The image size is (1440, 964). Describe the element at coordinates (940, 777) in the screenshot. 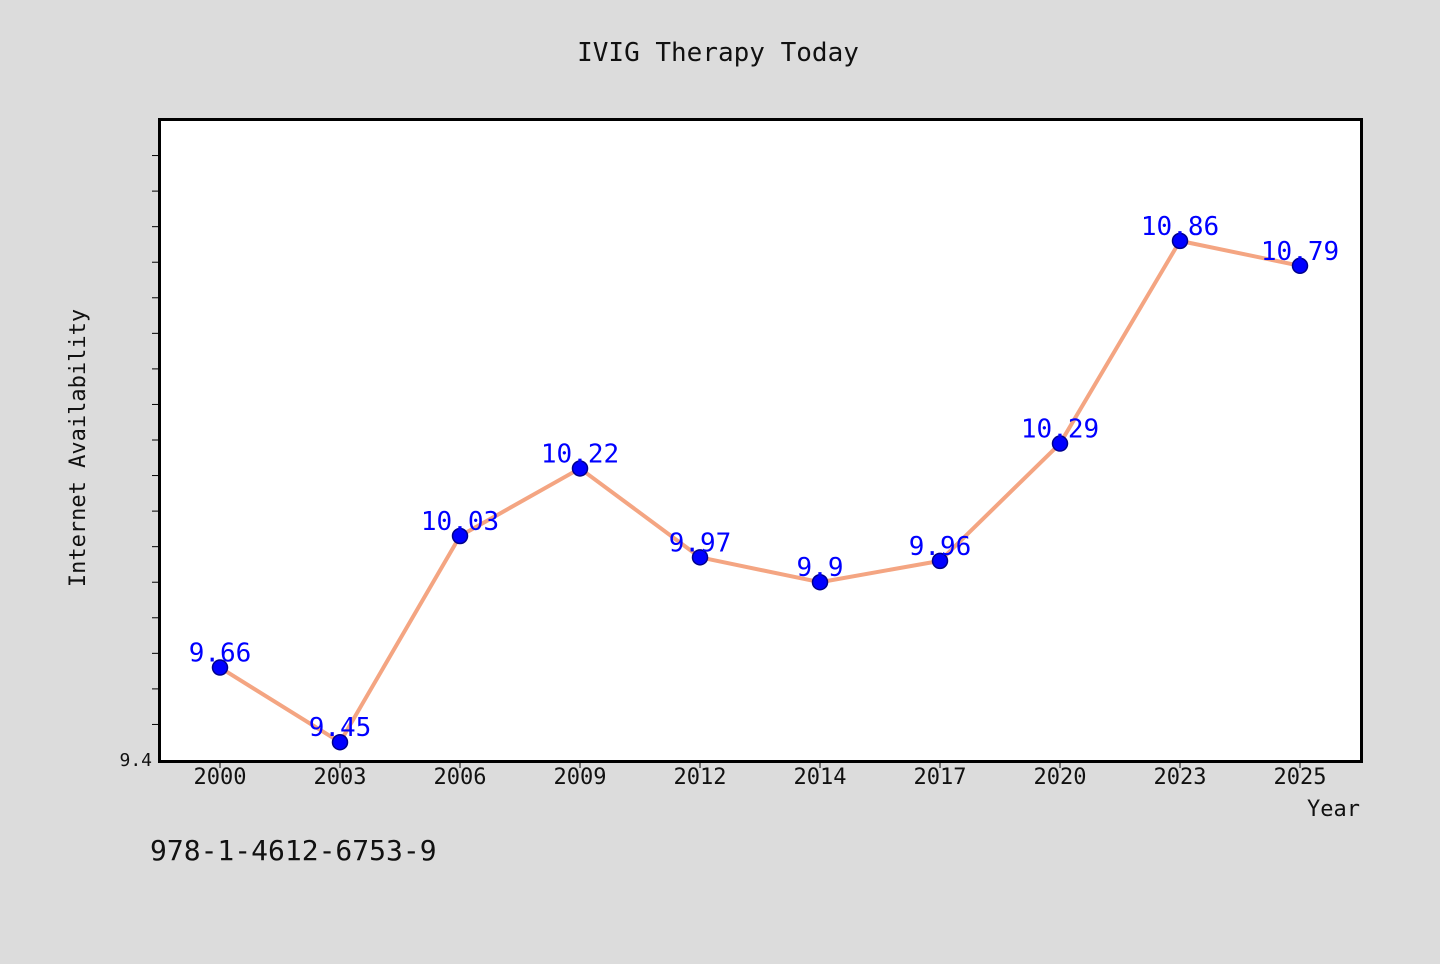

I see `x-tick-label: 2017` at that location.